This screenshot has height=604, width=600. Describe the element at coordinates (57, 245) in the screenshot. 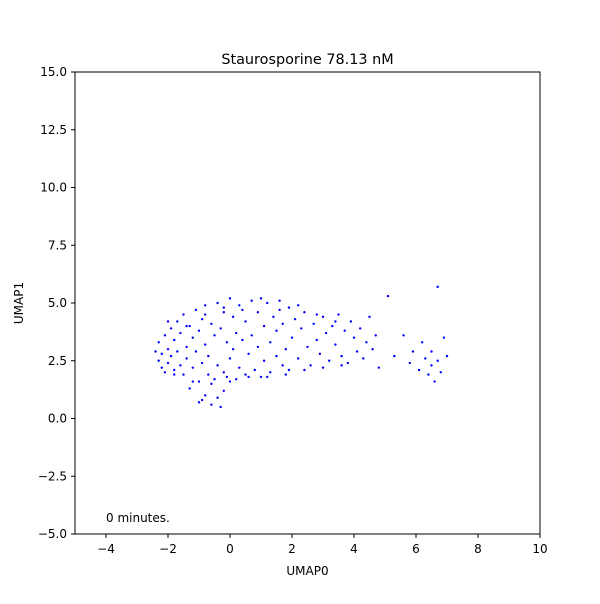

I see `y-tick-label: 7.5` at that location.